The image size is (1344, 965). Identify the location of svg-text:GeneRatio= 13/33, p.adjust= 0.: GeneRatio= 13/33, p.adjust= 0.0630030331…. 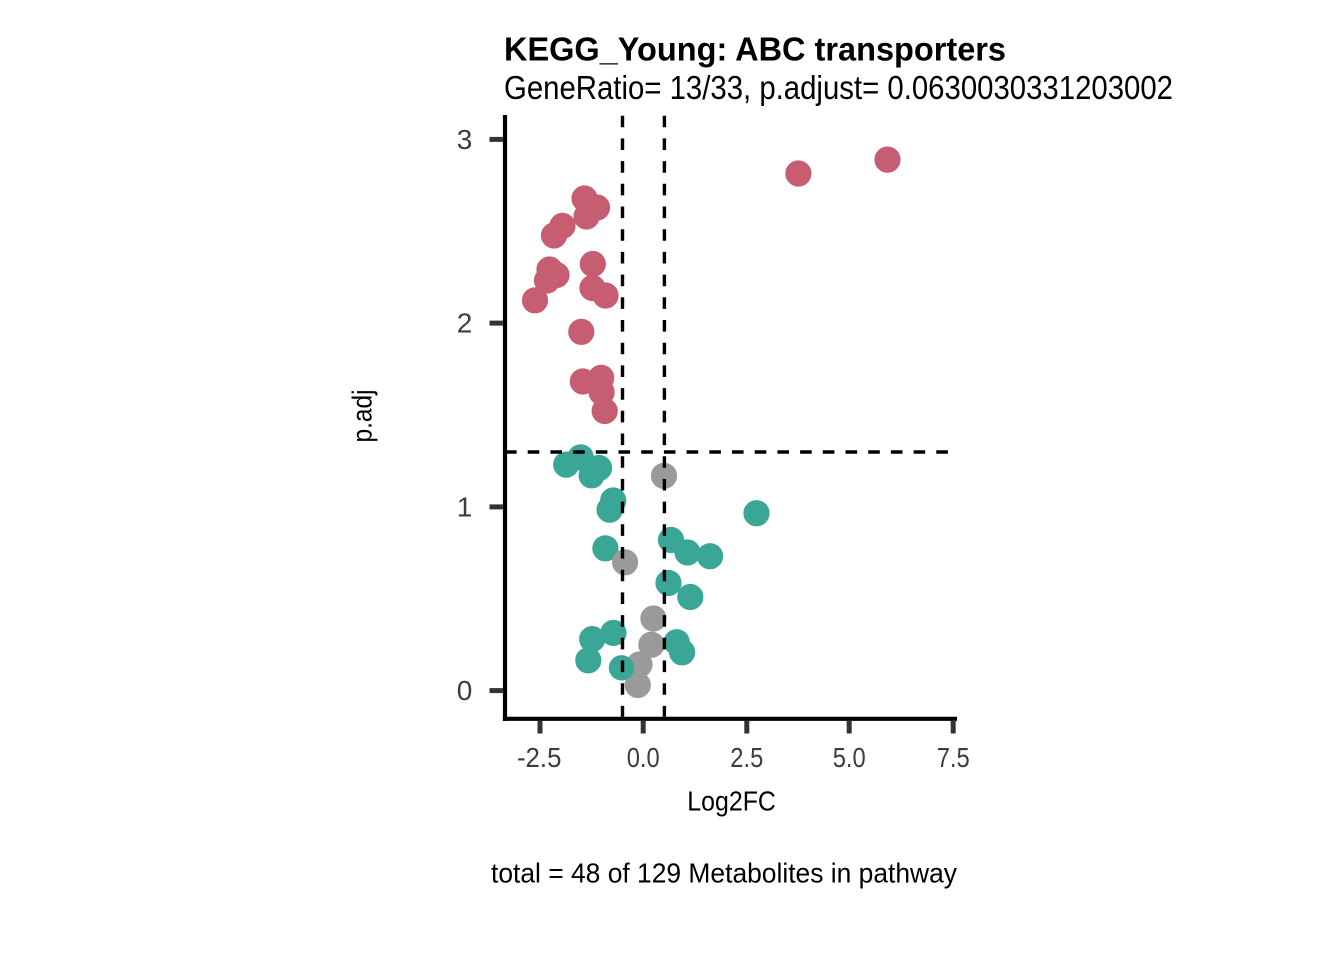
(838, 87).